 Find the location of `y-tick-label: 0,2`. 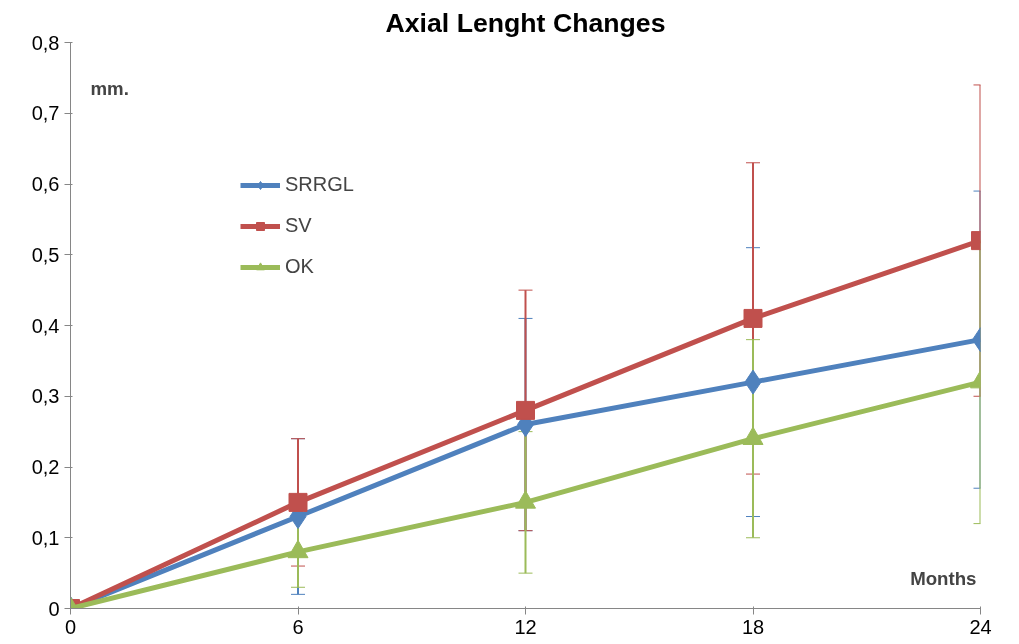

y-tick-label: 0,2 is located at coordinates (45, 467).